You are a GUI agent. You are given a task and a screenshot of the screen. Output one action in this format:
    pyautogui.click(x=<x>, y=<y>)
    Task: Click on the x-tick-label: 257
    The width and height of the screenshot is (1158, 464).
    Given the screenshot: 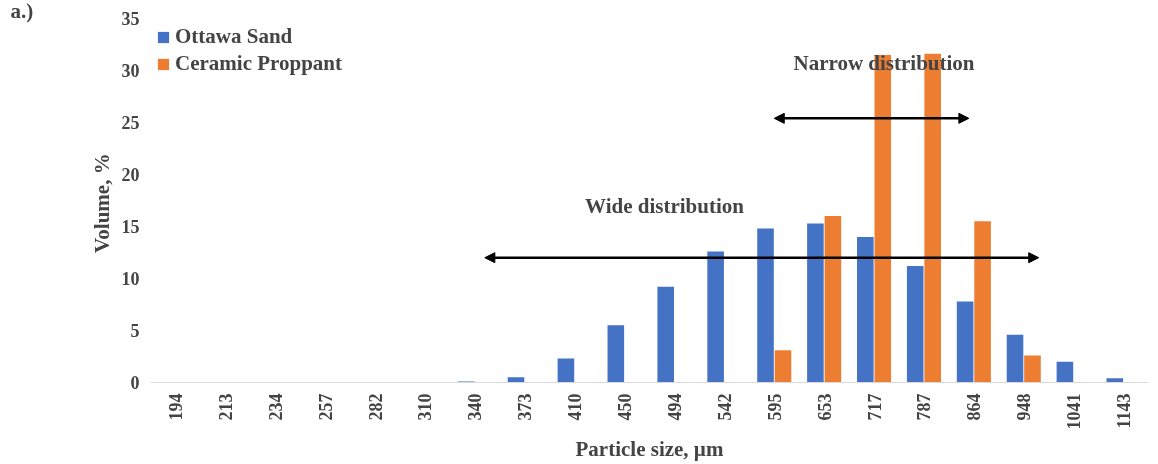 What is the action you would take?
    pyautogui.click(x=325, y=407)
    